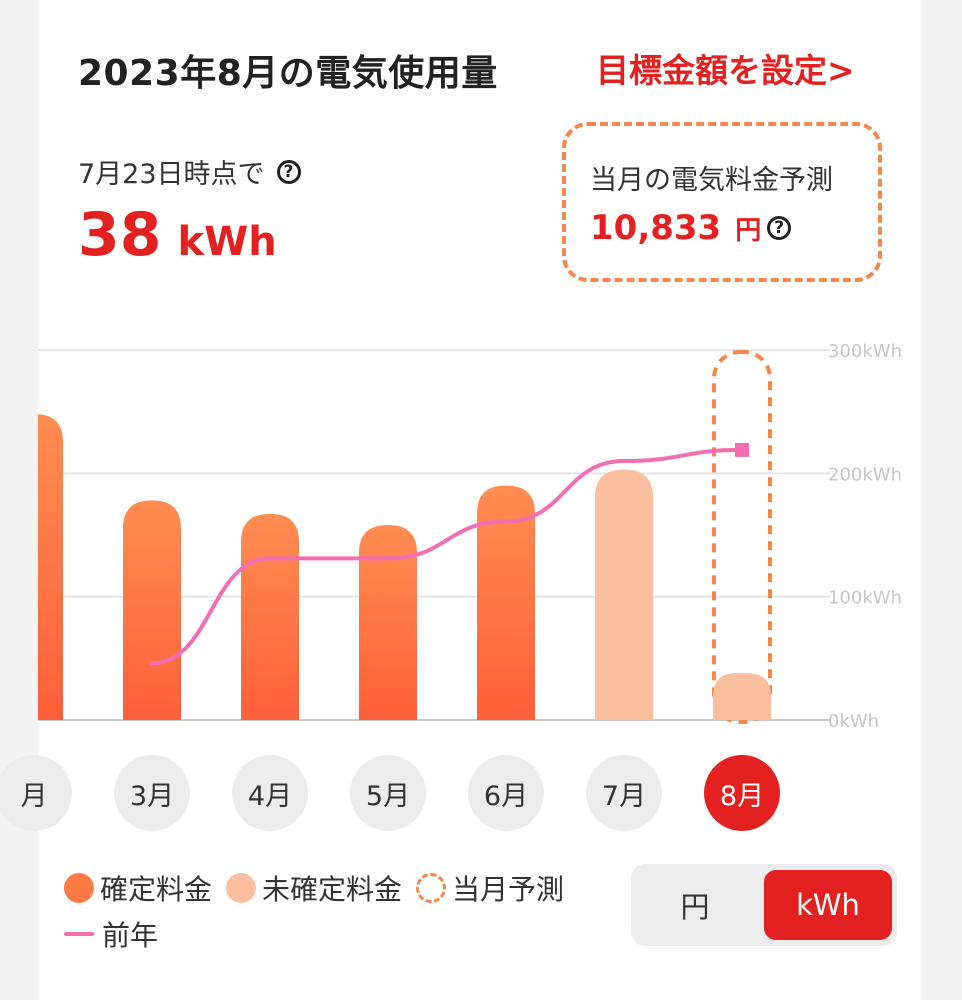 Image resolution: width=962 pixels, height=1000 pixels. Describe the element at coordinates (828, 905) in the screenshot. I see `toggle-kwh-button: kWh` at that location.